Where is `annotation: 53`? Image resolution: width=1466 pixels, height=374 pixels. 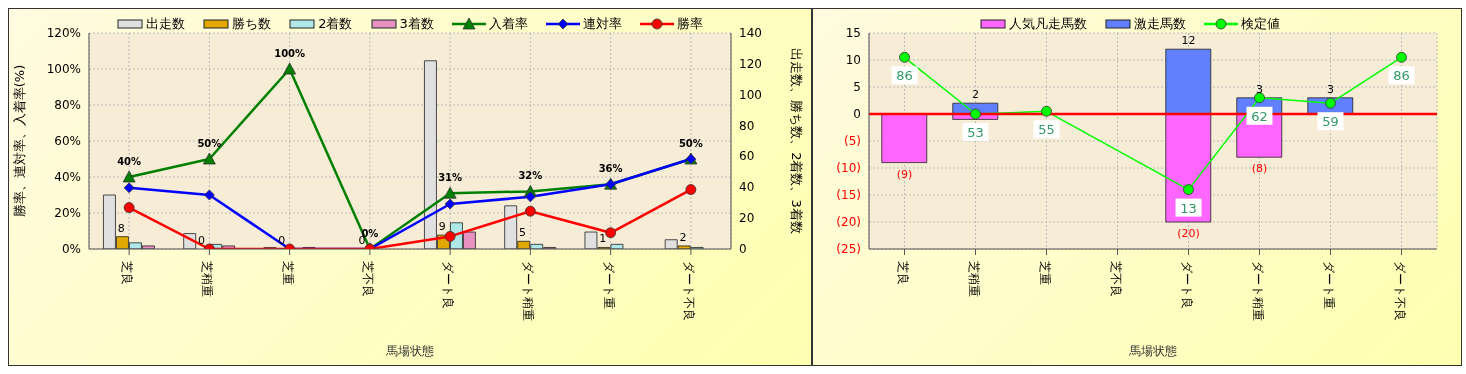 annotation: 53 is located at coordinates (975, 132).